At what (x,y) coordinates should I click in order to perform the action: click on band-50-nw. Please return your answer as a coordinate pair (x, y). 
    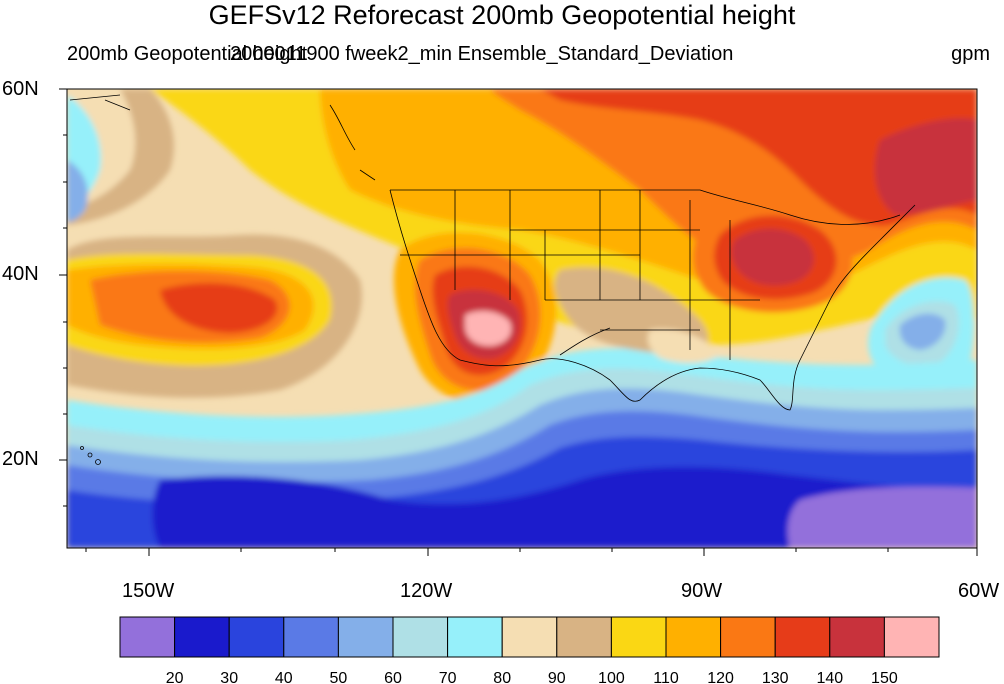
    Looking at the image, I should click on (77, 191).